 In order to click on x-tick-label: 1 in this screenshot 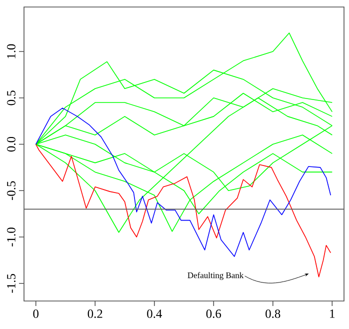, I will do `click(332, 314)`.